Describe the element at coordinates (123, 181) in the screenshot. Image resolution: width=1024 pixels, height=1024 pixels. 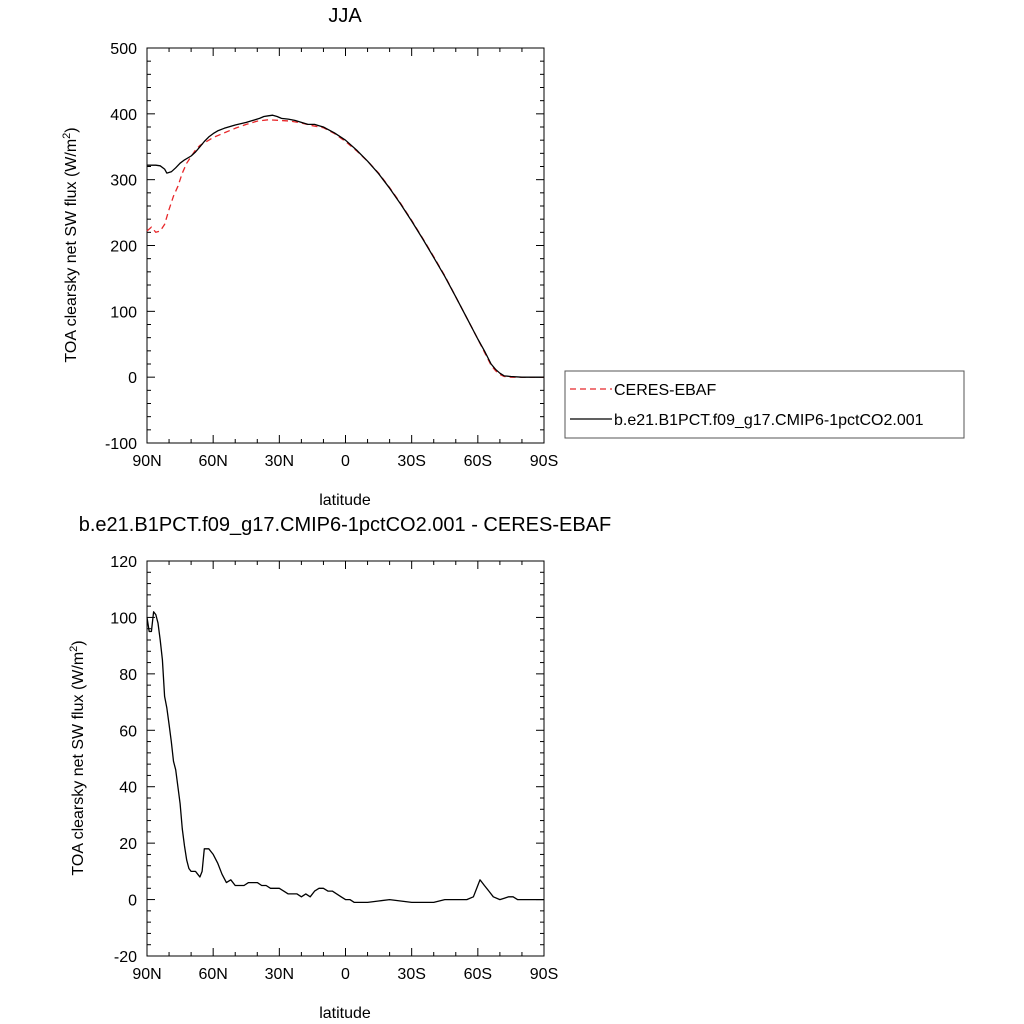
I see `upper-ytick-label: 300` at that location.